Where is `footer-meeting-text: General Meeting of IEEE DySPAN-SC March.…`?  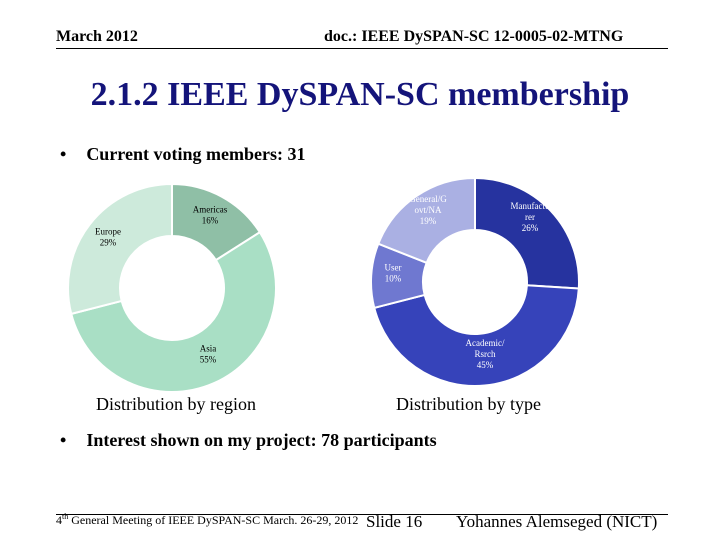
footer-meeting-text: General Meeting of IEEE DySPAN-SC March.… is located at coordinates (215, 520).